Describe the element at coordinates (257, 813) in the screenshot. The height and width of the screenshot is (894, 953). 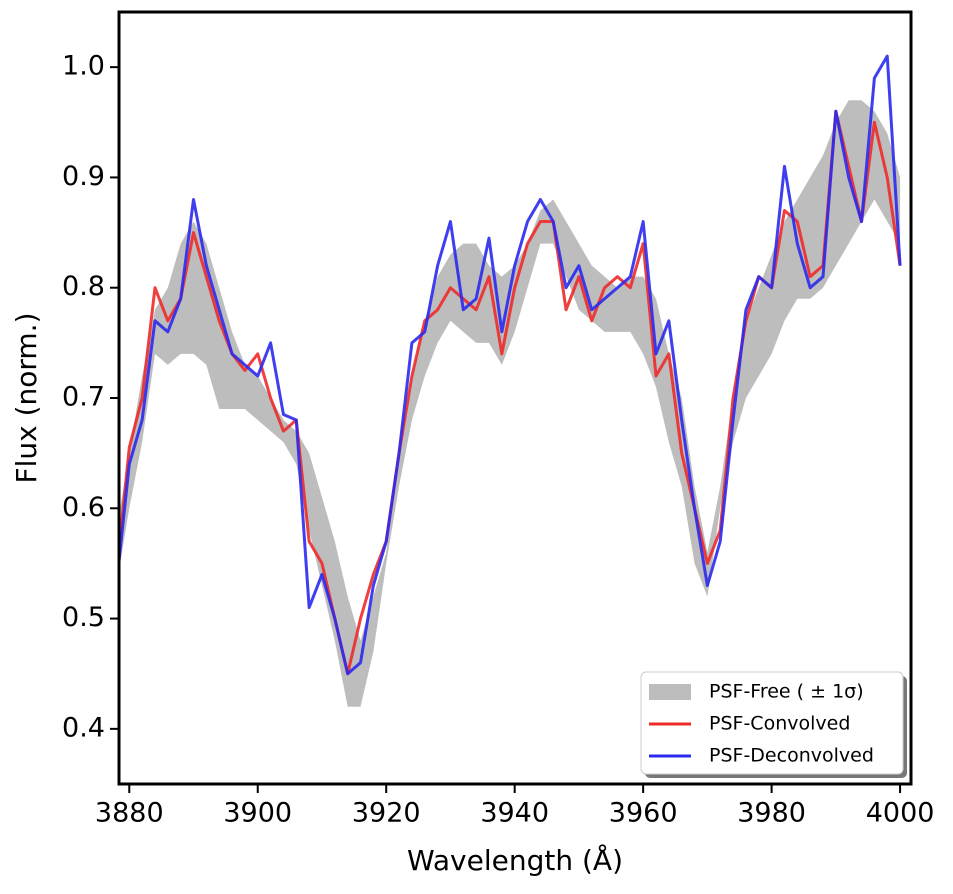
I see `x-tick-label: 3900` at that location.